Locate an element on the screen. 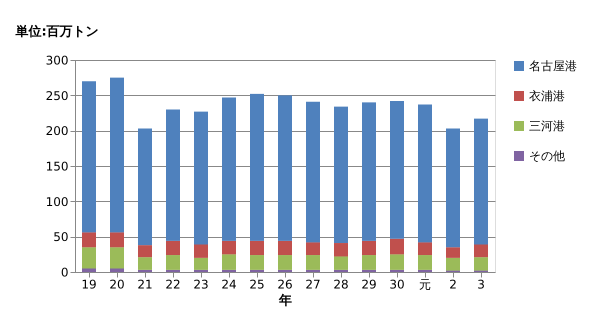  x-tick-label: 20 is located at coordinates (117, 285).